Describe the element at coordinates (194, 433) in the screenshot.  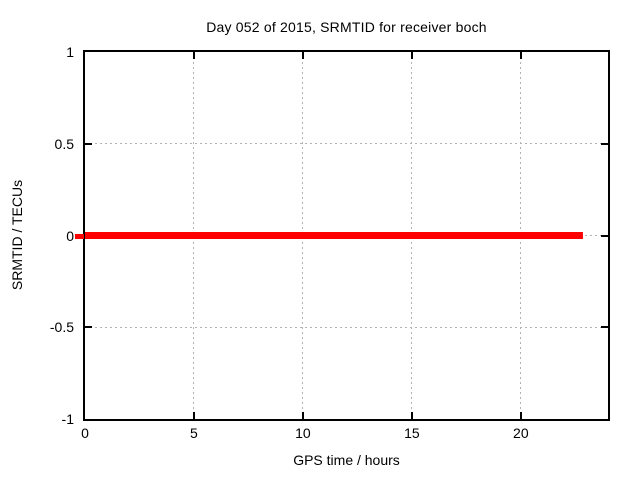
I see `x-tick-label: 5` at that location.